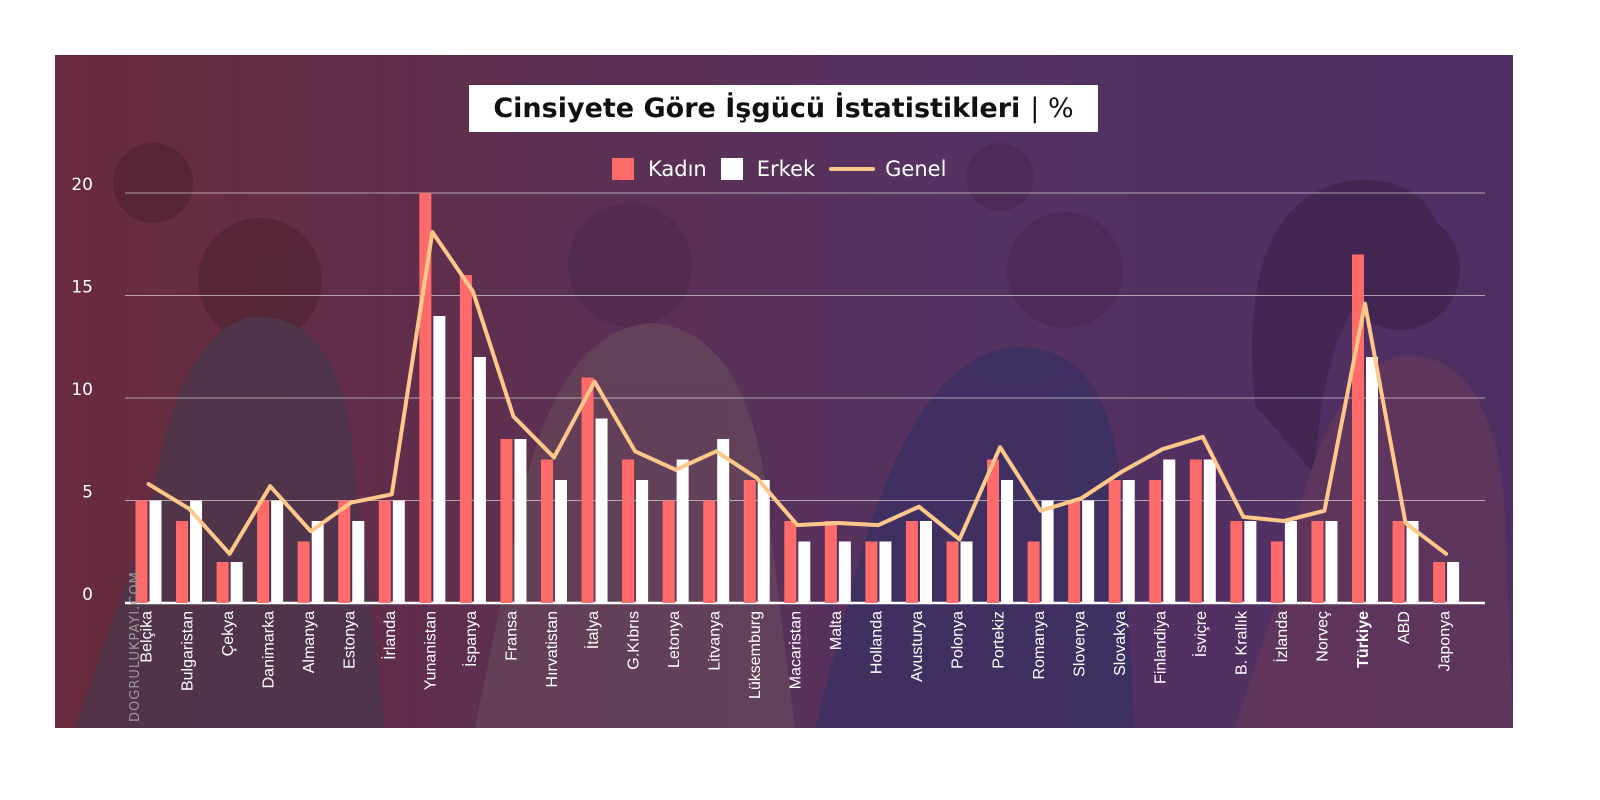  What do you see at coordinates (628, 531) in the screenshot?
I see `bar-kadin-g-k-br-s` at bounding box center [628, 531].